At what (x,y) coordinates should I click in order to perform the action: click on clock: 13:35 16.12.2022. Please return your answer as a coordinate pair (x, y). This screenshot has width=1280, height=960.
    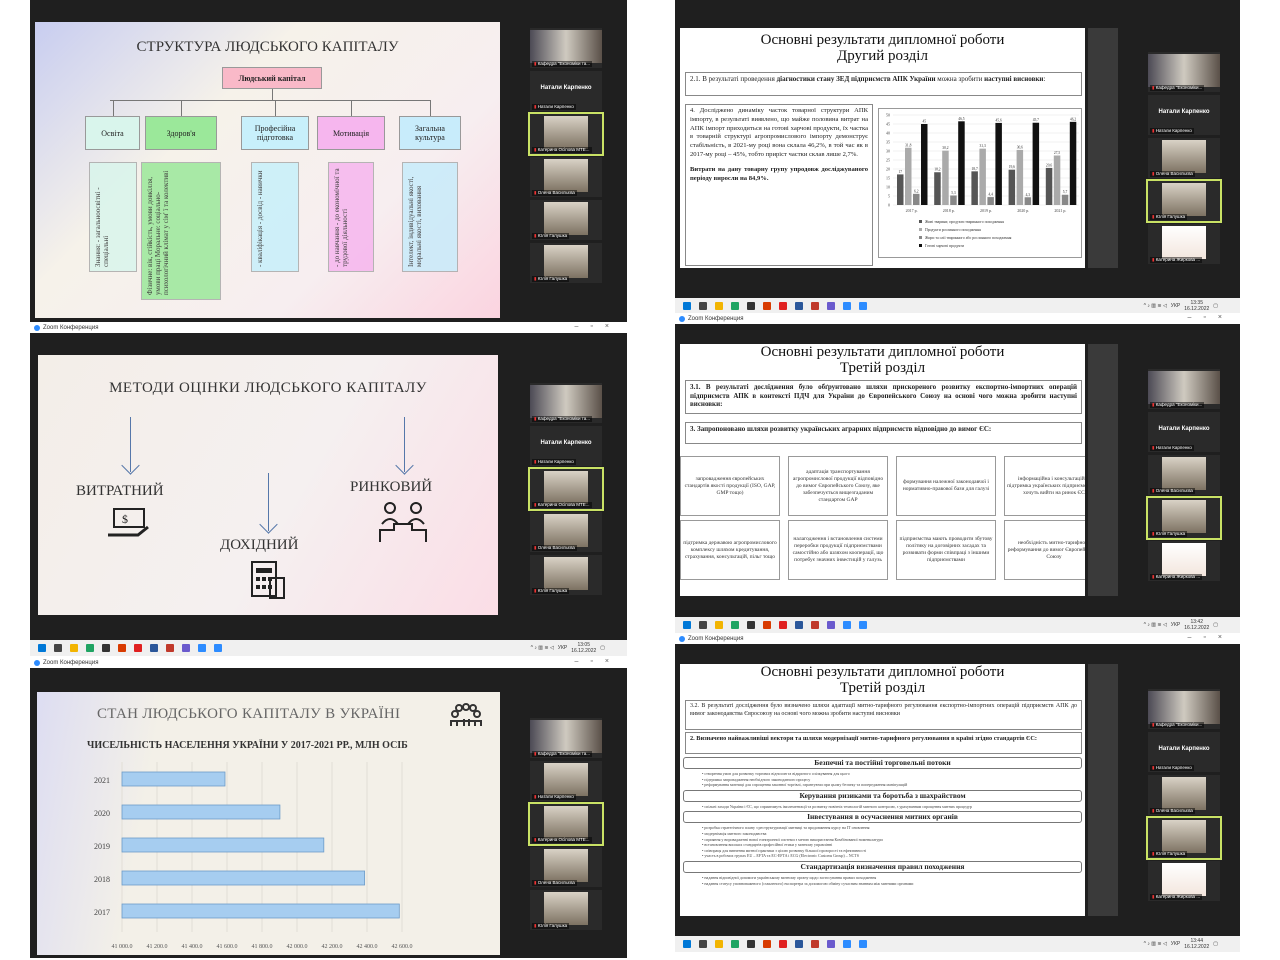
    Looking at the image, I should click on (1196, 306).